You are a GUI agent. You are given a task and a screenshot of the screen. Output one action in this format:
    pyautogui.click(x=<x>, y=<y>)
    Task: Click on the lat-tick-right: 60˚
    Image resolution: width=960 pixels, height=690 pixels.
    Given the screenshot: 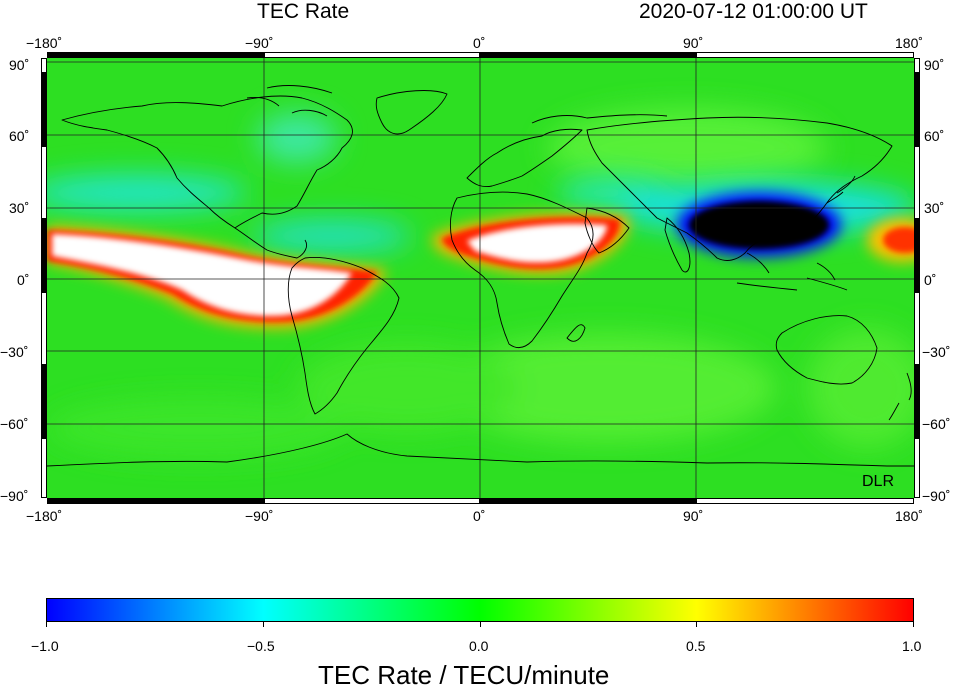 What is the action you would take?
    pyautogui.click(x=934, y=136)
    